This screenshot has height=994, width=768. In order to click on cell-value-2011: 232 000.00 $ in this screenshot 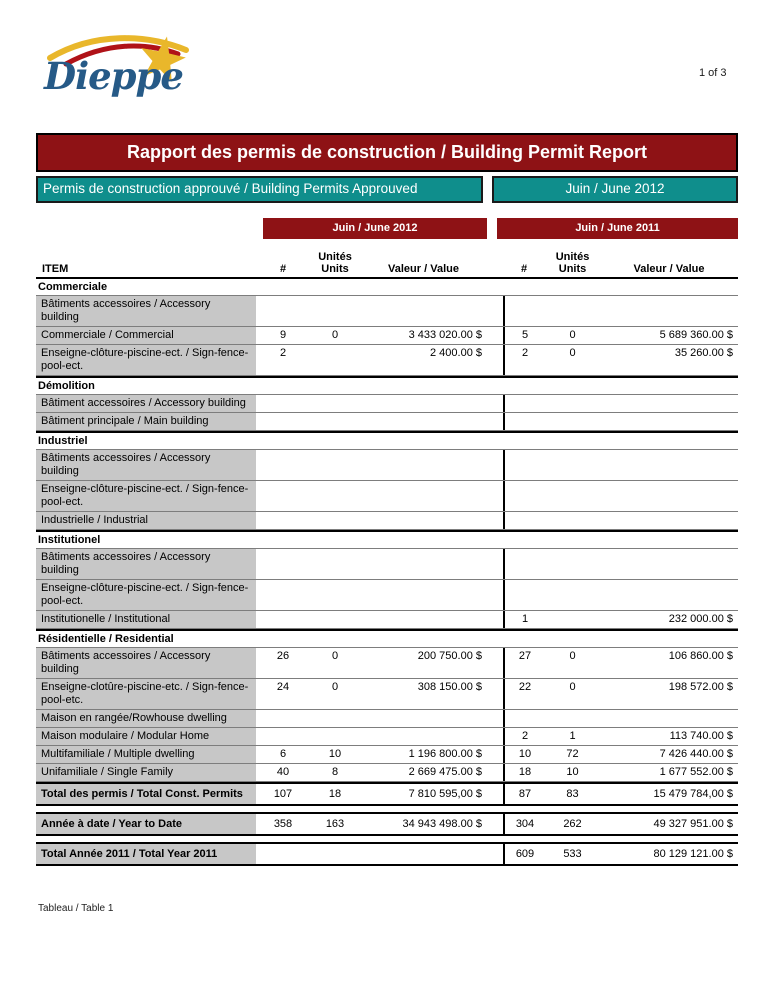, I will do `click(700, 619)`.